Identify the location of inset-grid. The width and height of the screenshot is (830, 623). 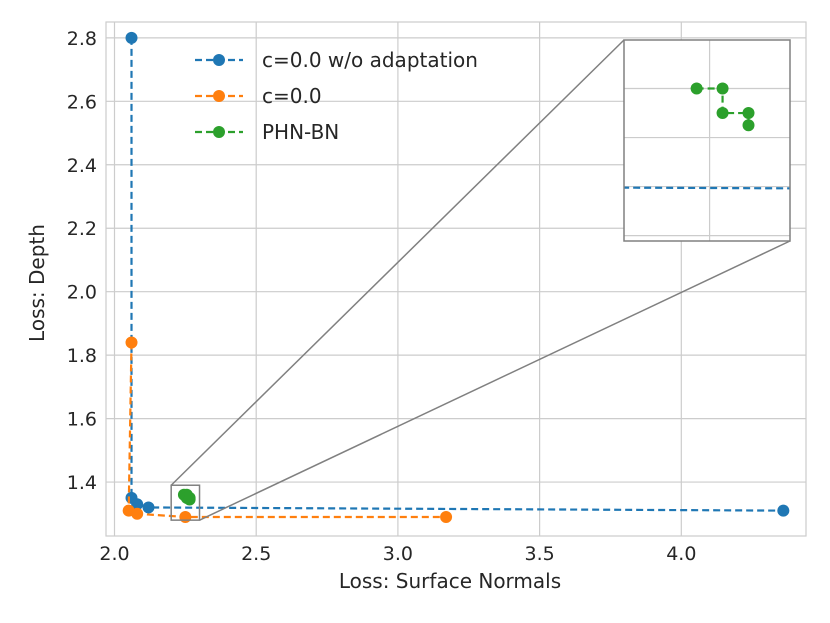
(707, 140).